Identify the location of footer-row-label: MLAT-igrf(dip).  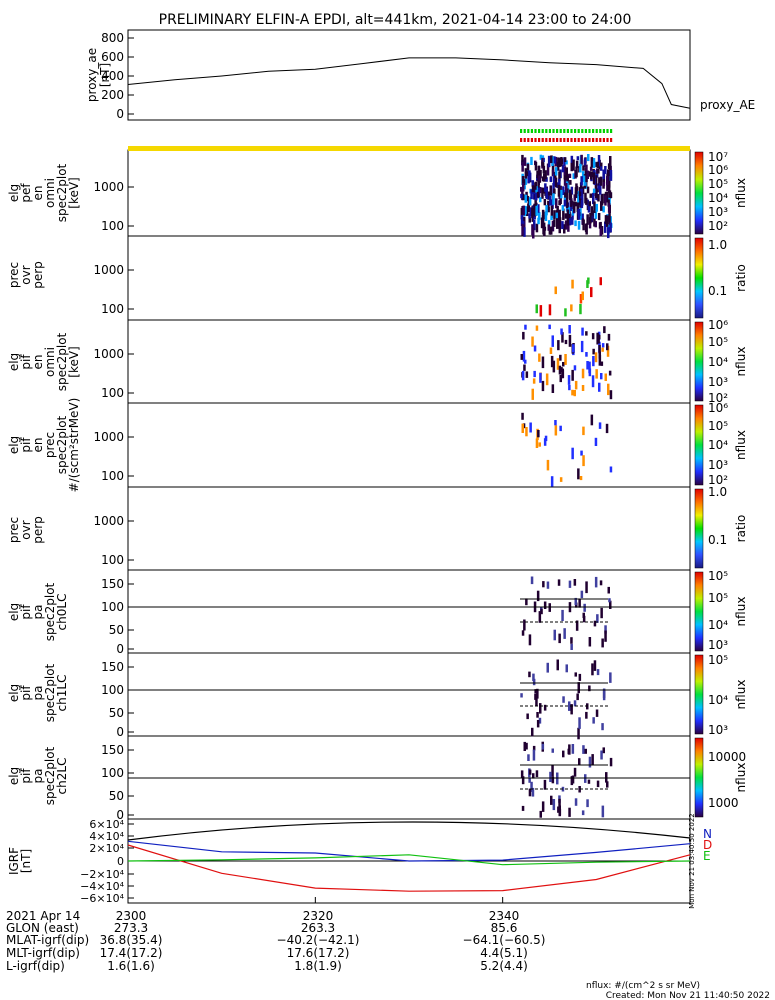
(47, 940).